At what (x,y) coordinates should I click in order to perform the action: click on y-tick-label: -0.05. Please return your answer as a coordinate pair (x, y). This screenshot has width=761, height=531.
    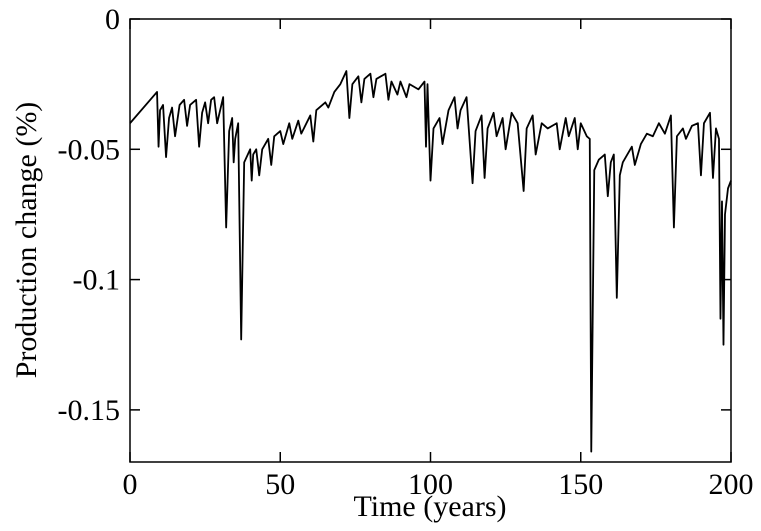
    Looking at the image, I should click on (89, 149).